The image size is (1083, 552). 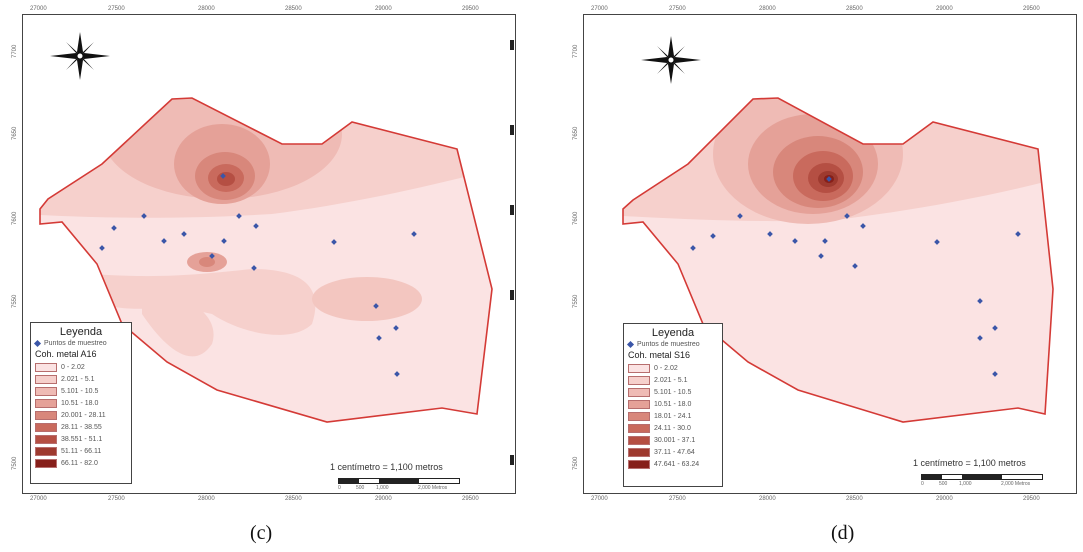 I want to click on legend-title: Leyenda, so click(x=673, y=333).